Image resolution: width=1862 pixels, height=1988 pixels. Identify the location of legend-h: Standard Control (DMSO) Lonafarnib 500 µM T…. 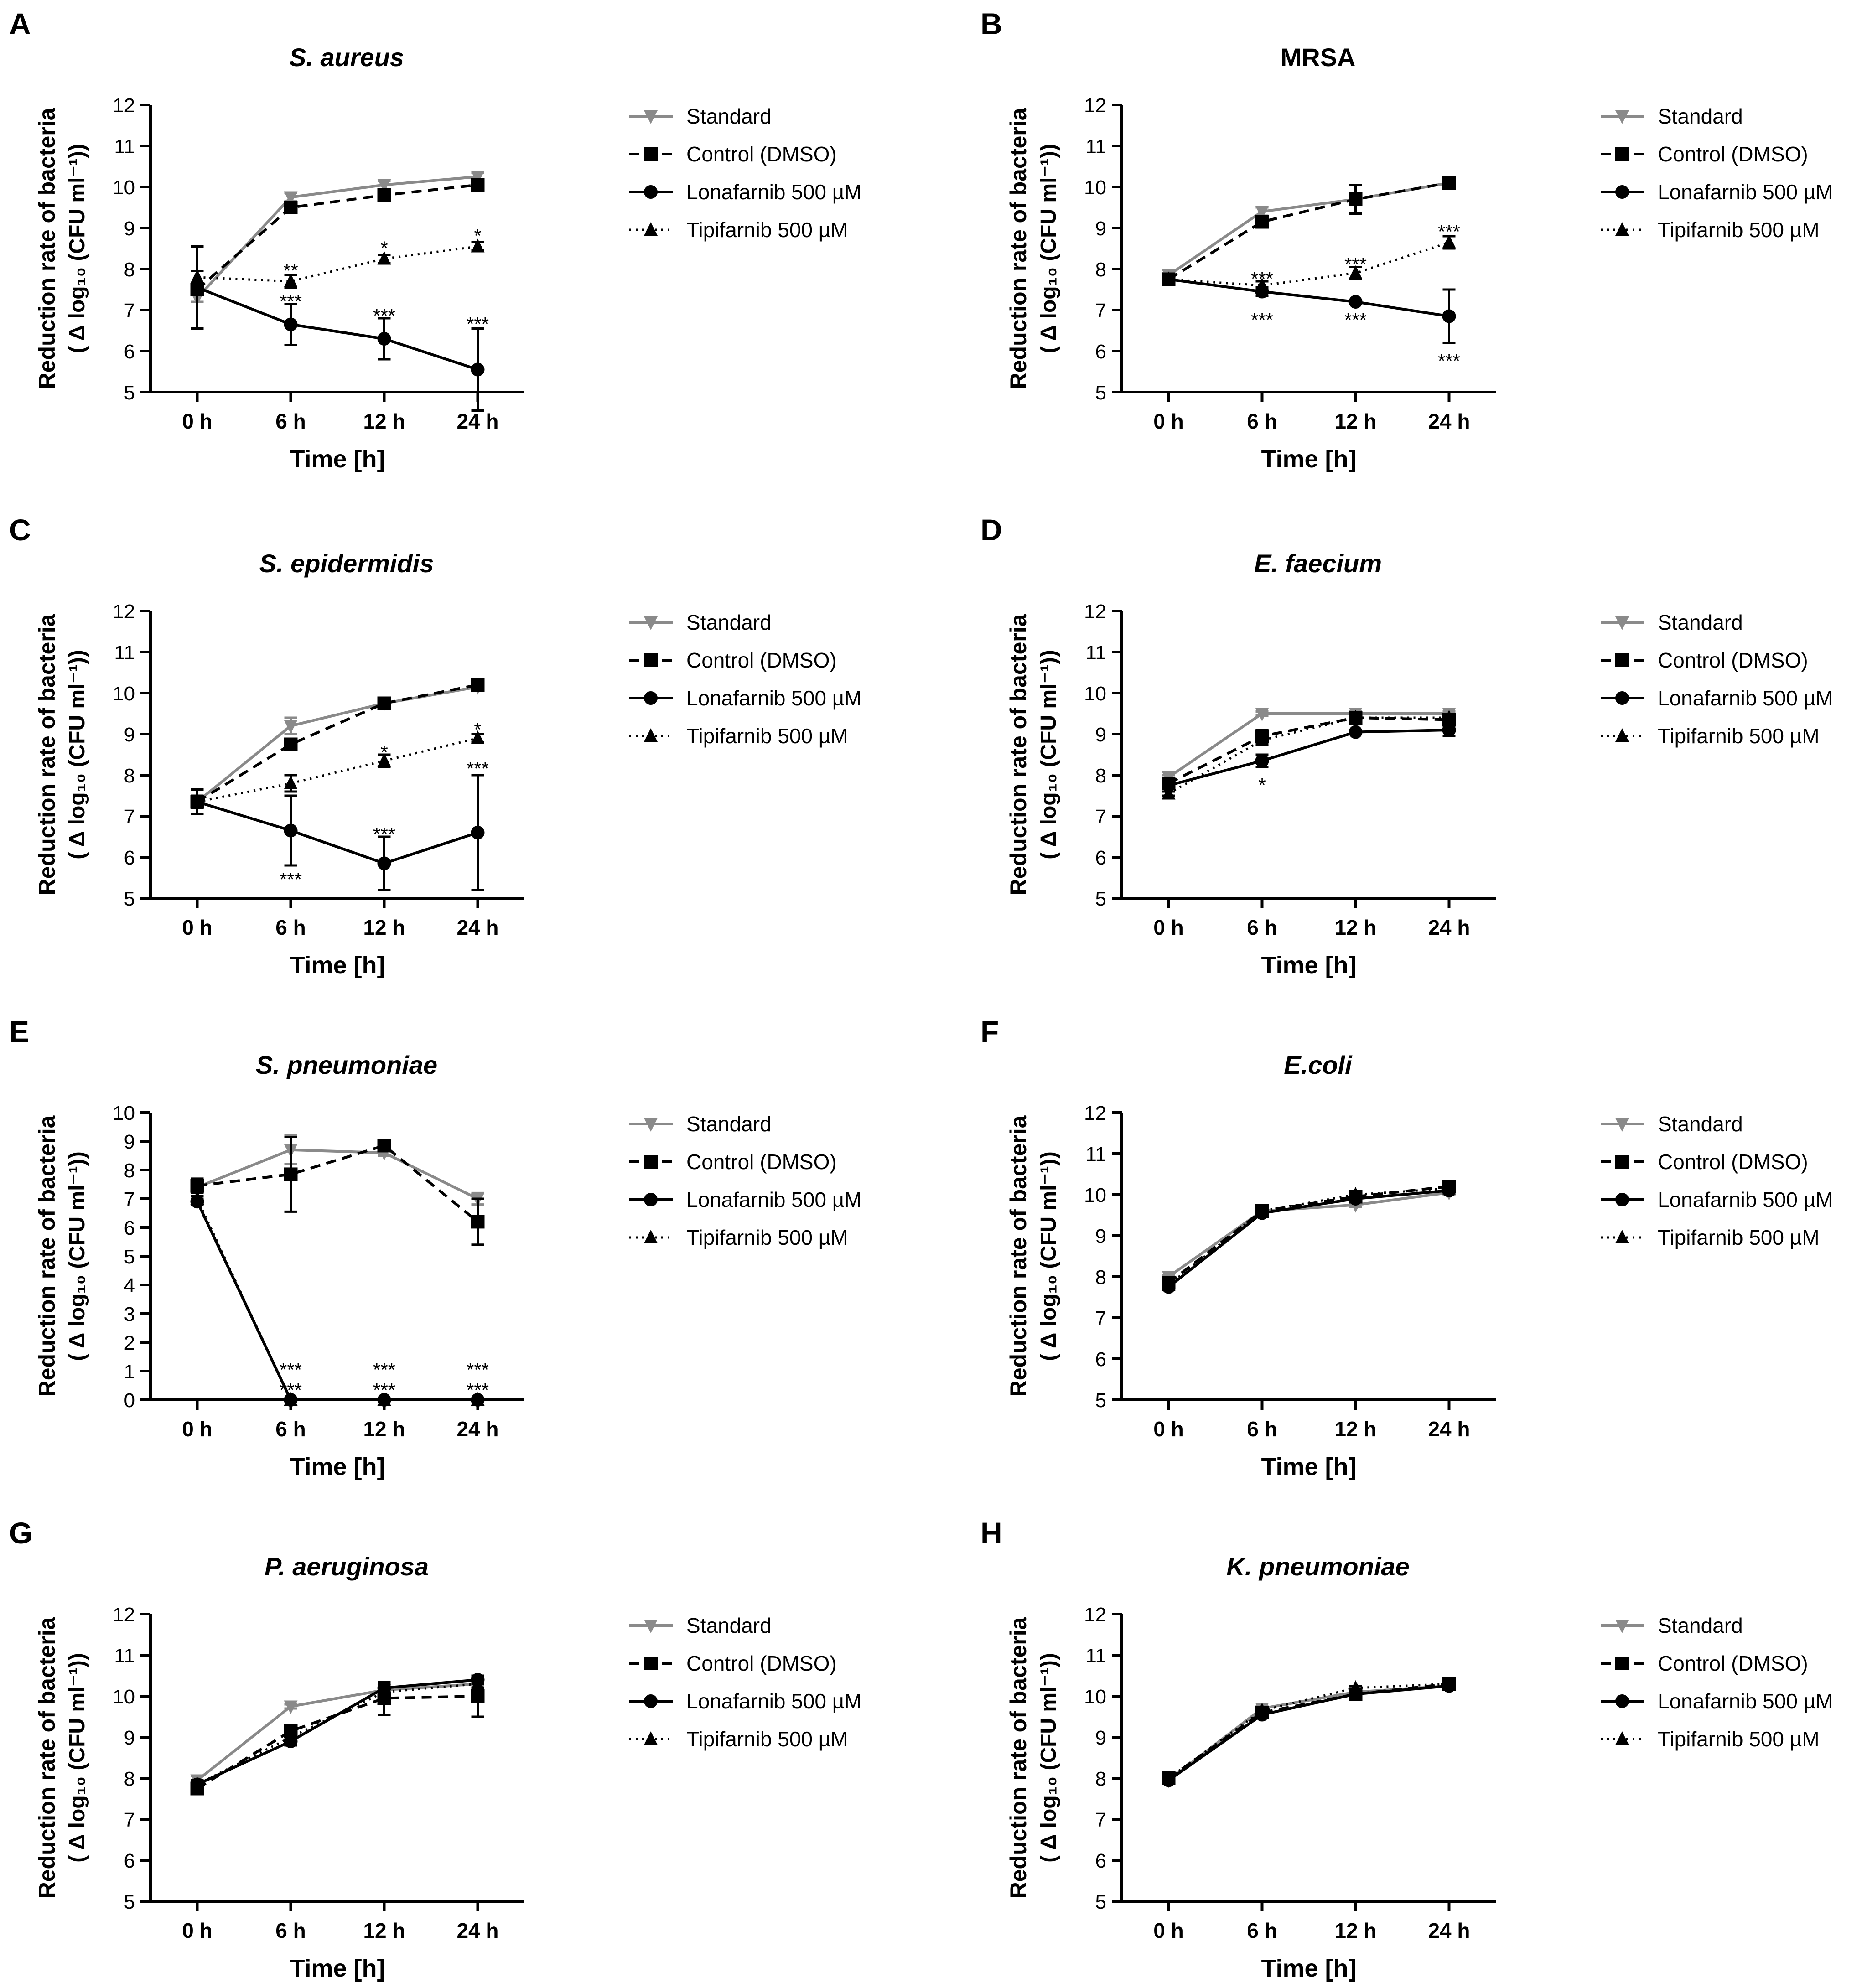
(1717, 1682).